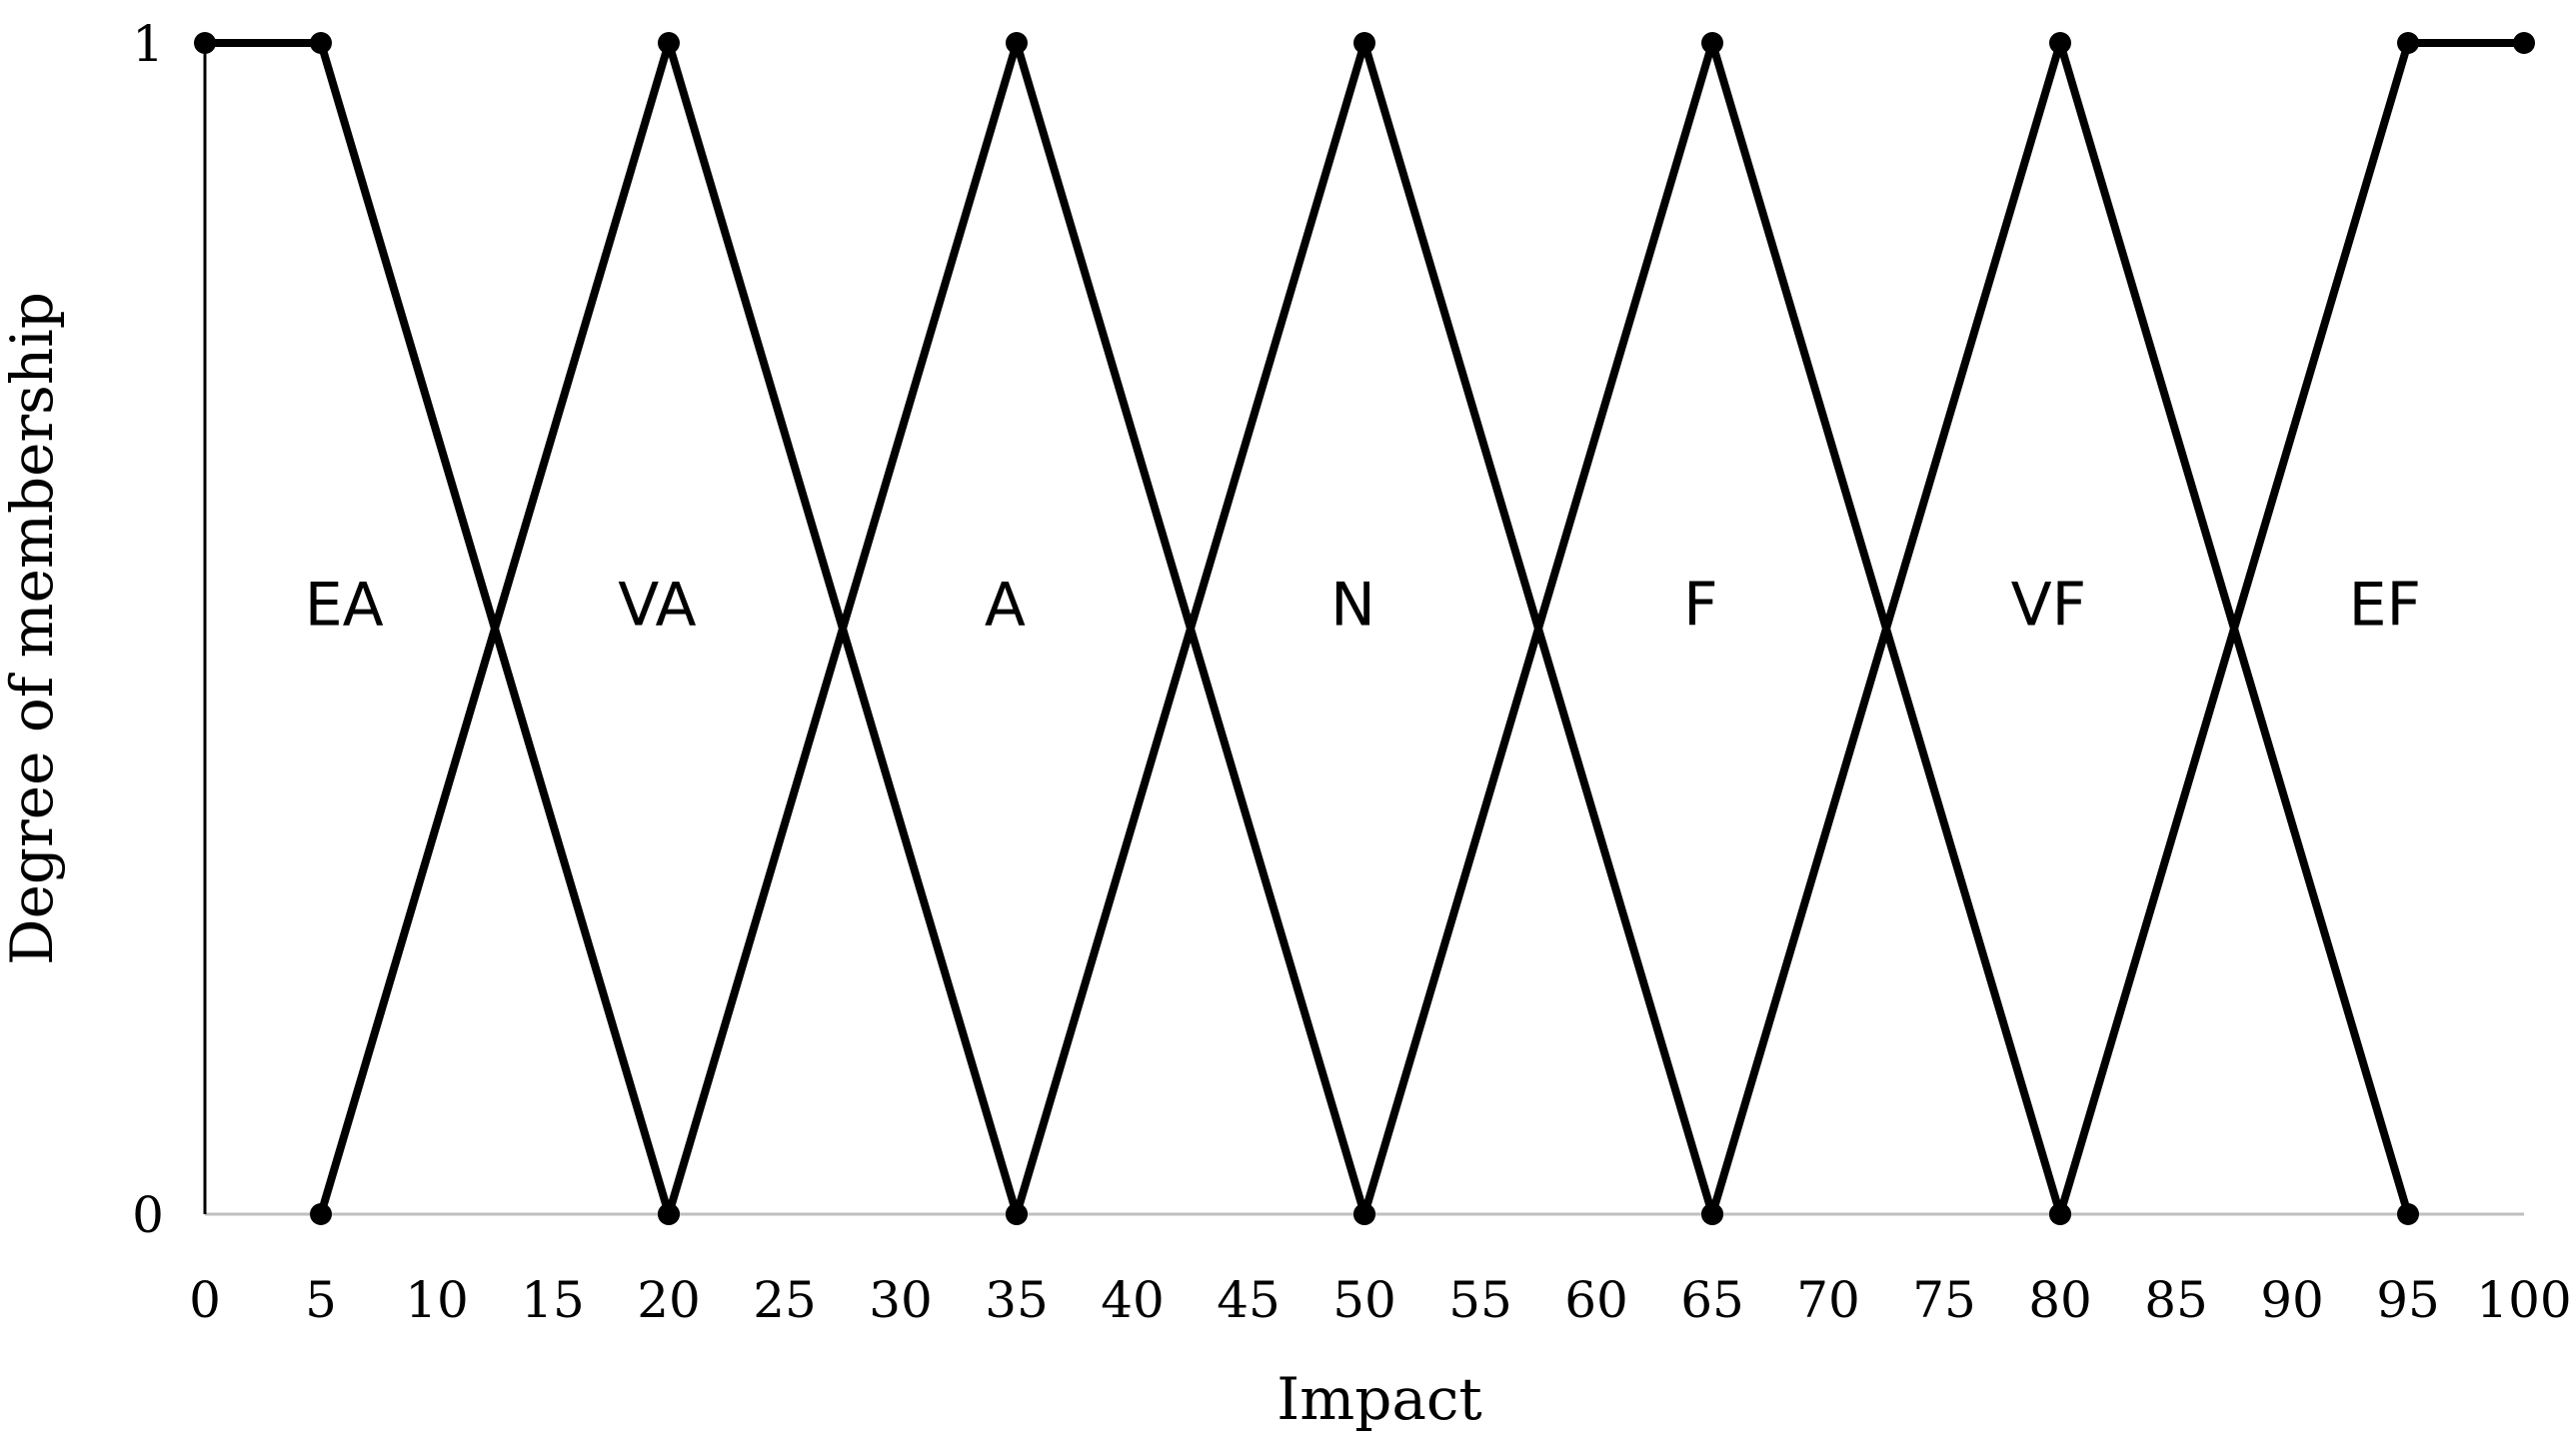 This screenshot has height=1454, width=2576. What do you see at coordinates (1712, 1300) in the screenshot?
I see `x-tick-label: 65` at bounding box center [1712, 1300].